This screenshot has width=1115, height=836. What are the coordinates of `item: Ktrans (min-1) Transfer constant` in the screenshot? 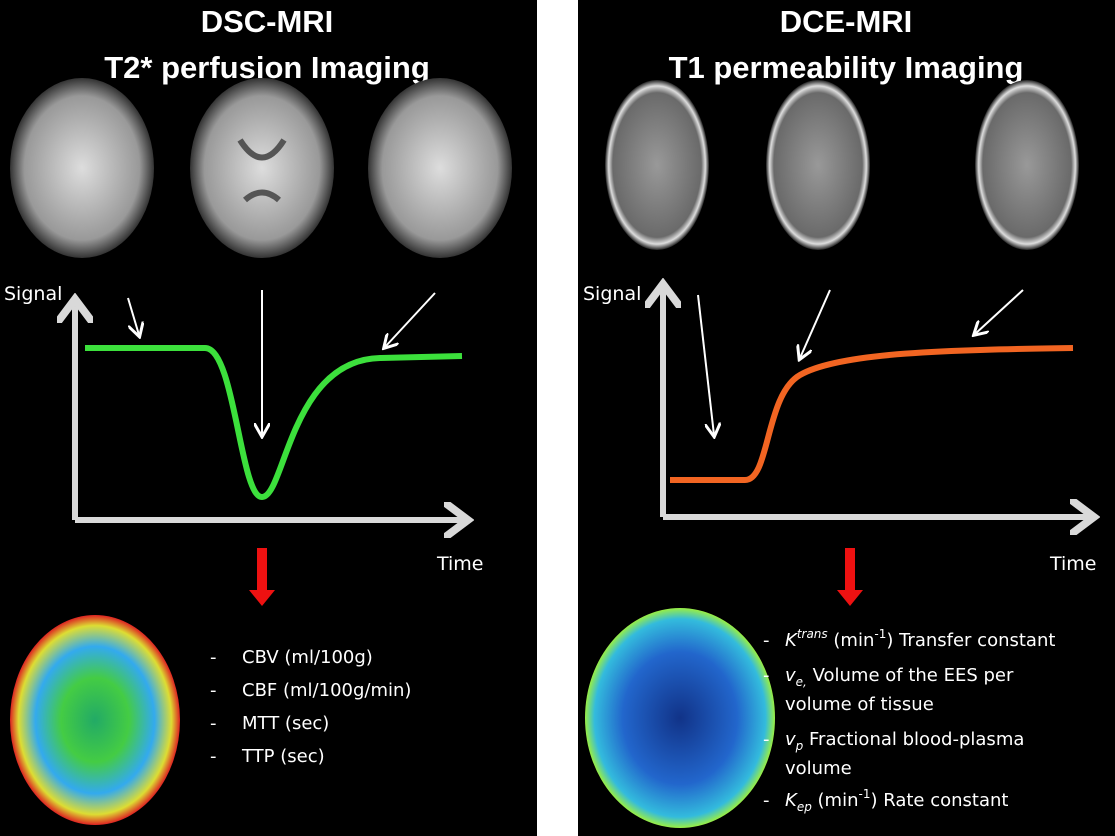 It's located at (920, 639).